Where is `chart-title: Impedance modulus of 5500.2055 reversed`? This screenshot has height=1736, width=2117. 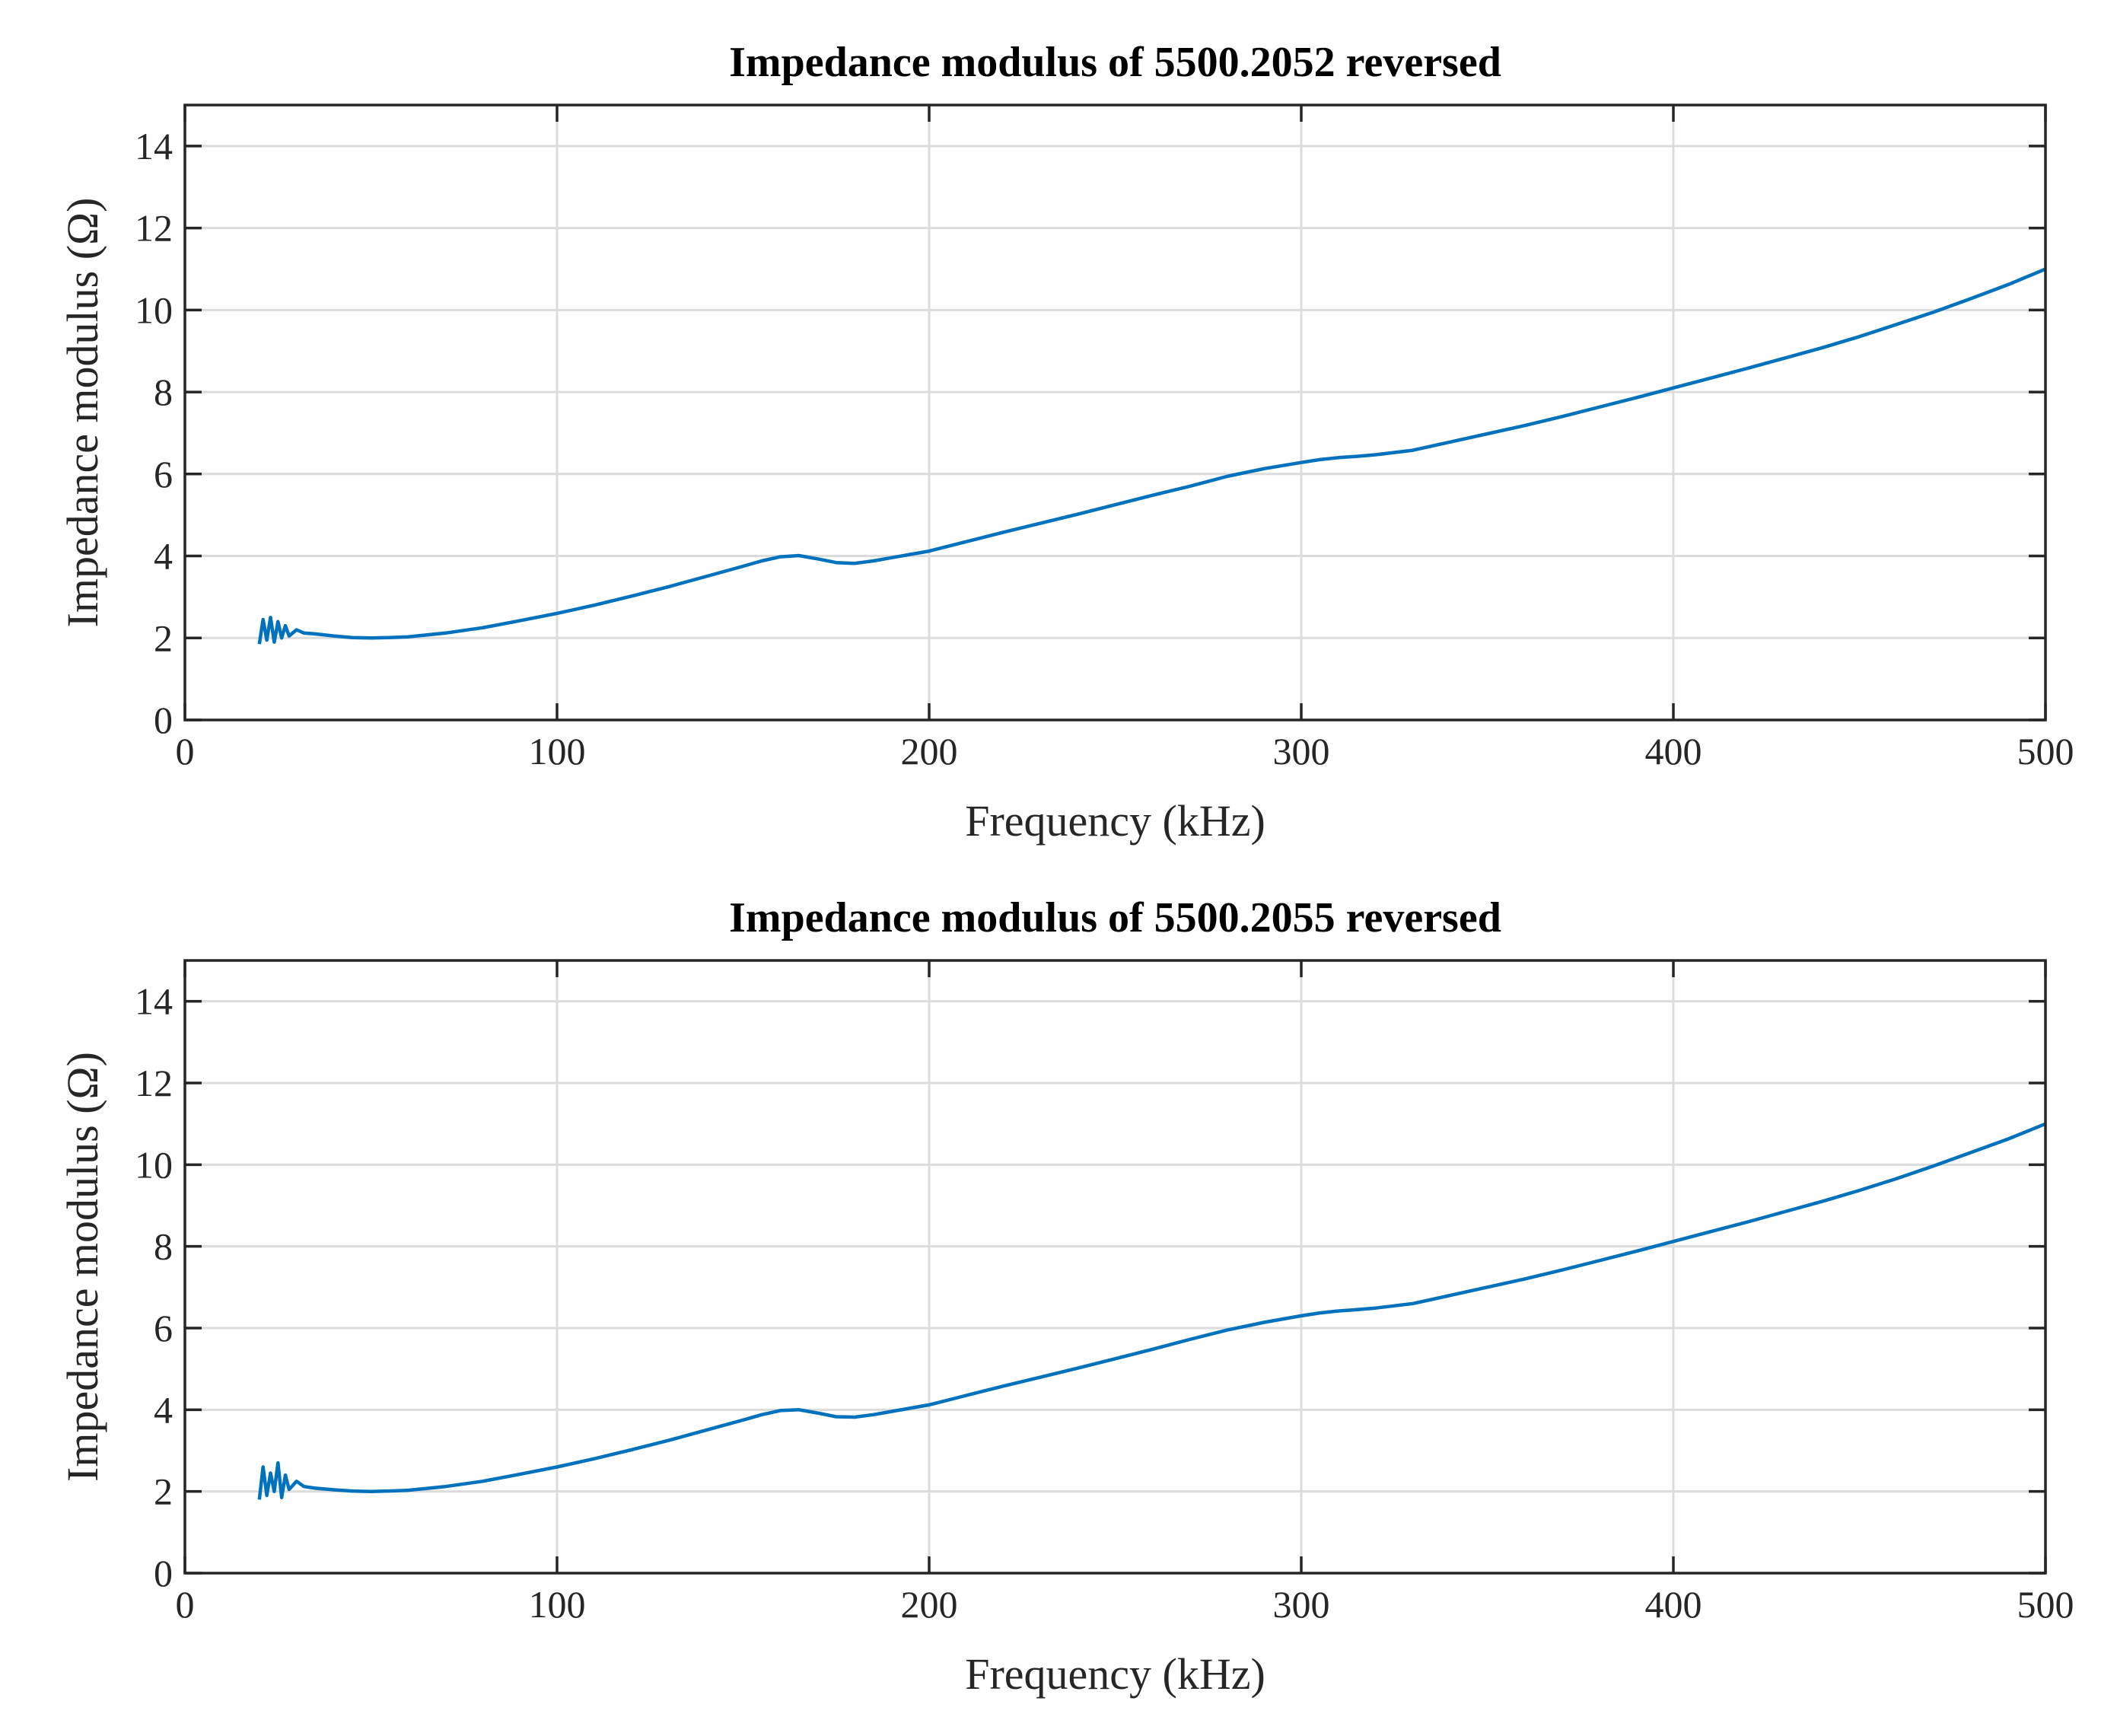
chart-title: Impedance modulus of 5500.2055 reversed is located at coordinates (1115, 917).